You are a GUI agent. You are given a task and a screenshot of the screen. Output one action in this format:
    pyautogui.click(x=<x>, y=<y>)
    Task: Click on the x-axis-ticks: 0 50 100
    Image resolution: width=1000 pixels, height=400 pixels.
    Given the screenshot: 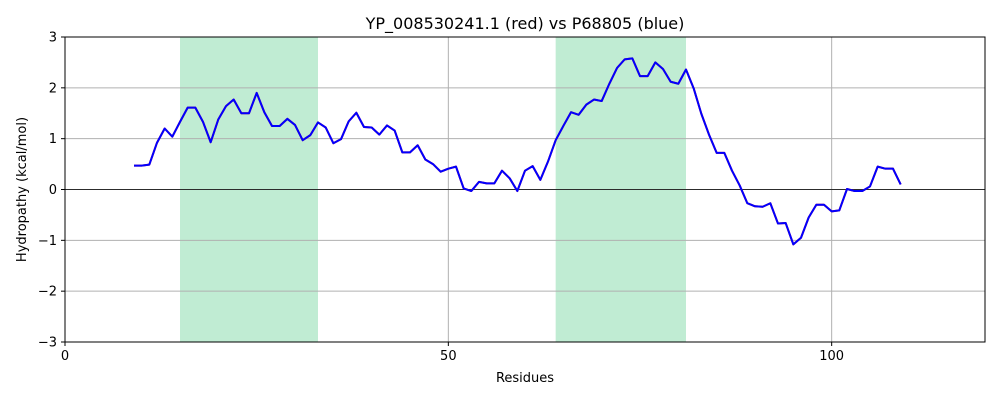 What is the action you would take?
    pyautogui.click(x=452, y=353)
    